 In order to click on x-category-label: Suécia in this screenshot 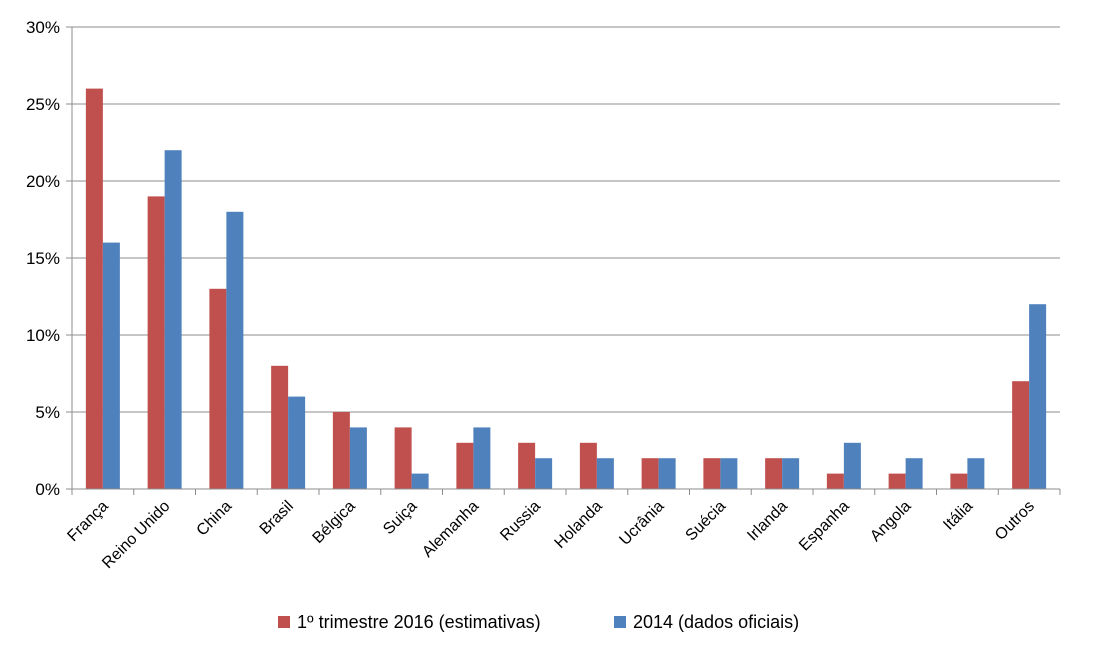, I will do `click(706, 521)`.